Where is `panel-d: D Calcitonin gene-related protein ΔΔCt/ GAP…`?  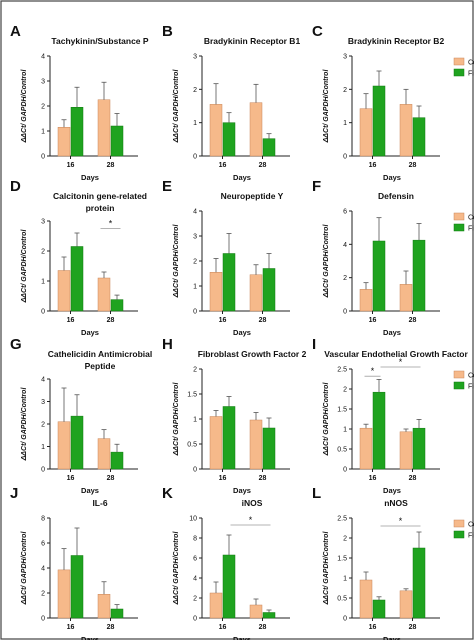 panel-d: D Calcitonin gene-related protein ΔΔCt/ GAP… is located at coordinates (78, 257).